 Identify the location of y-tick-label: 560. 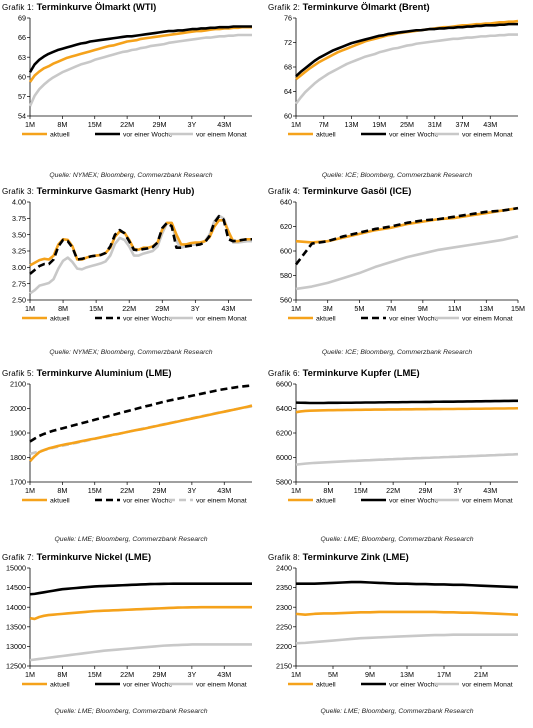
(286, 300).